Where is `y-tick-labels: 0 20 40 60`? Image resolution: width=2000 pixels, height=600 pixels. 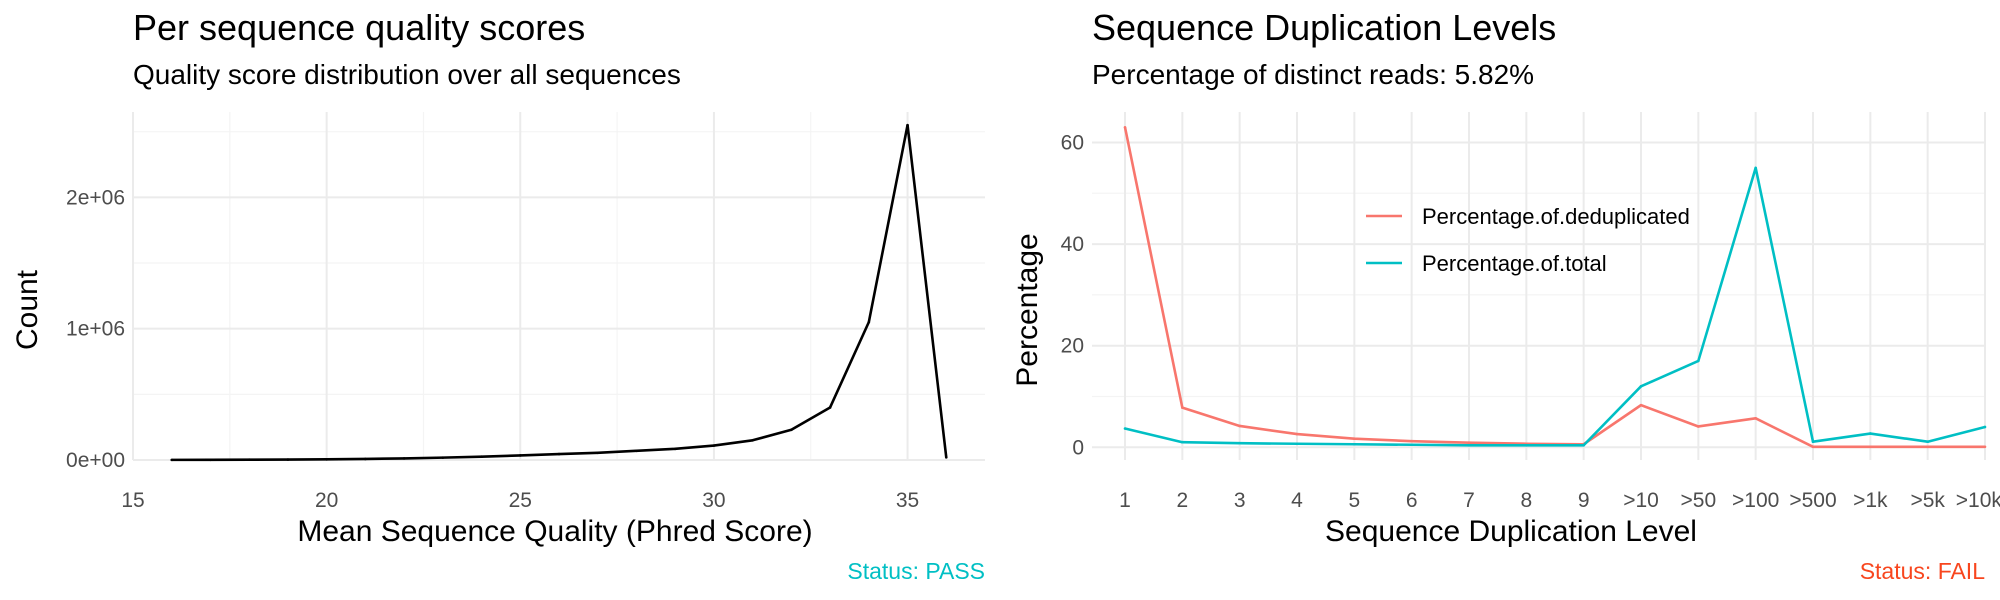
y-tick-labels: 0 20 40 60 is located at coordinates (1072, 295).